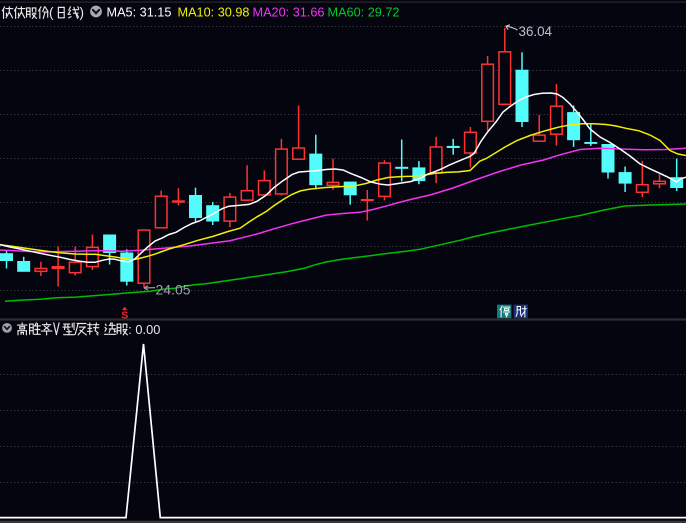 This screenshot has width=686, height=523. What do you see at coordinates (139, 13) in the screenshot?
I see `svg-text: MA5: 31.15` at bounding box center [139, 13].